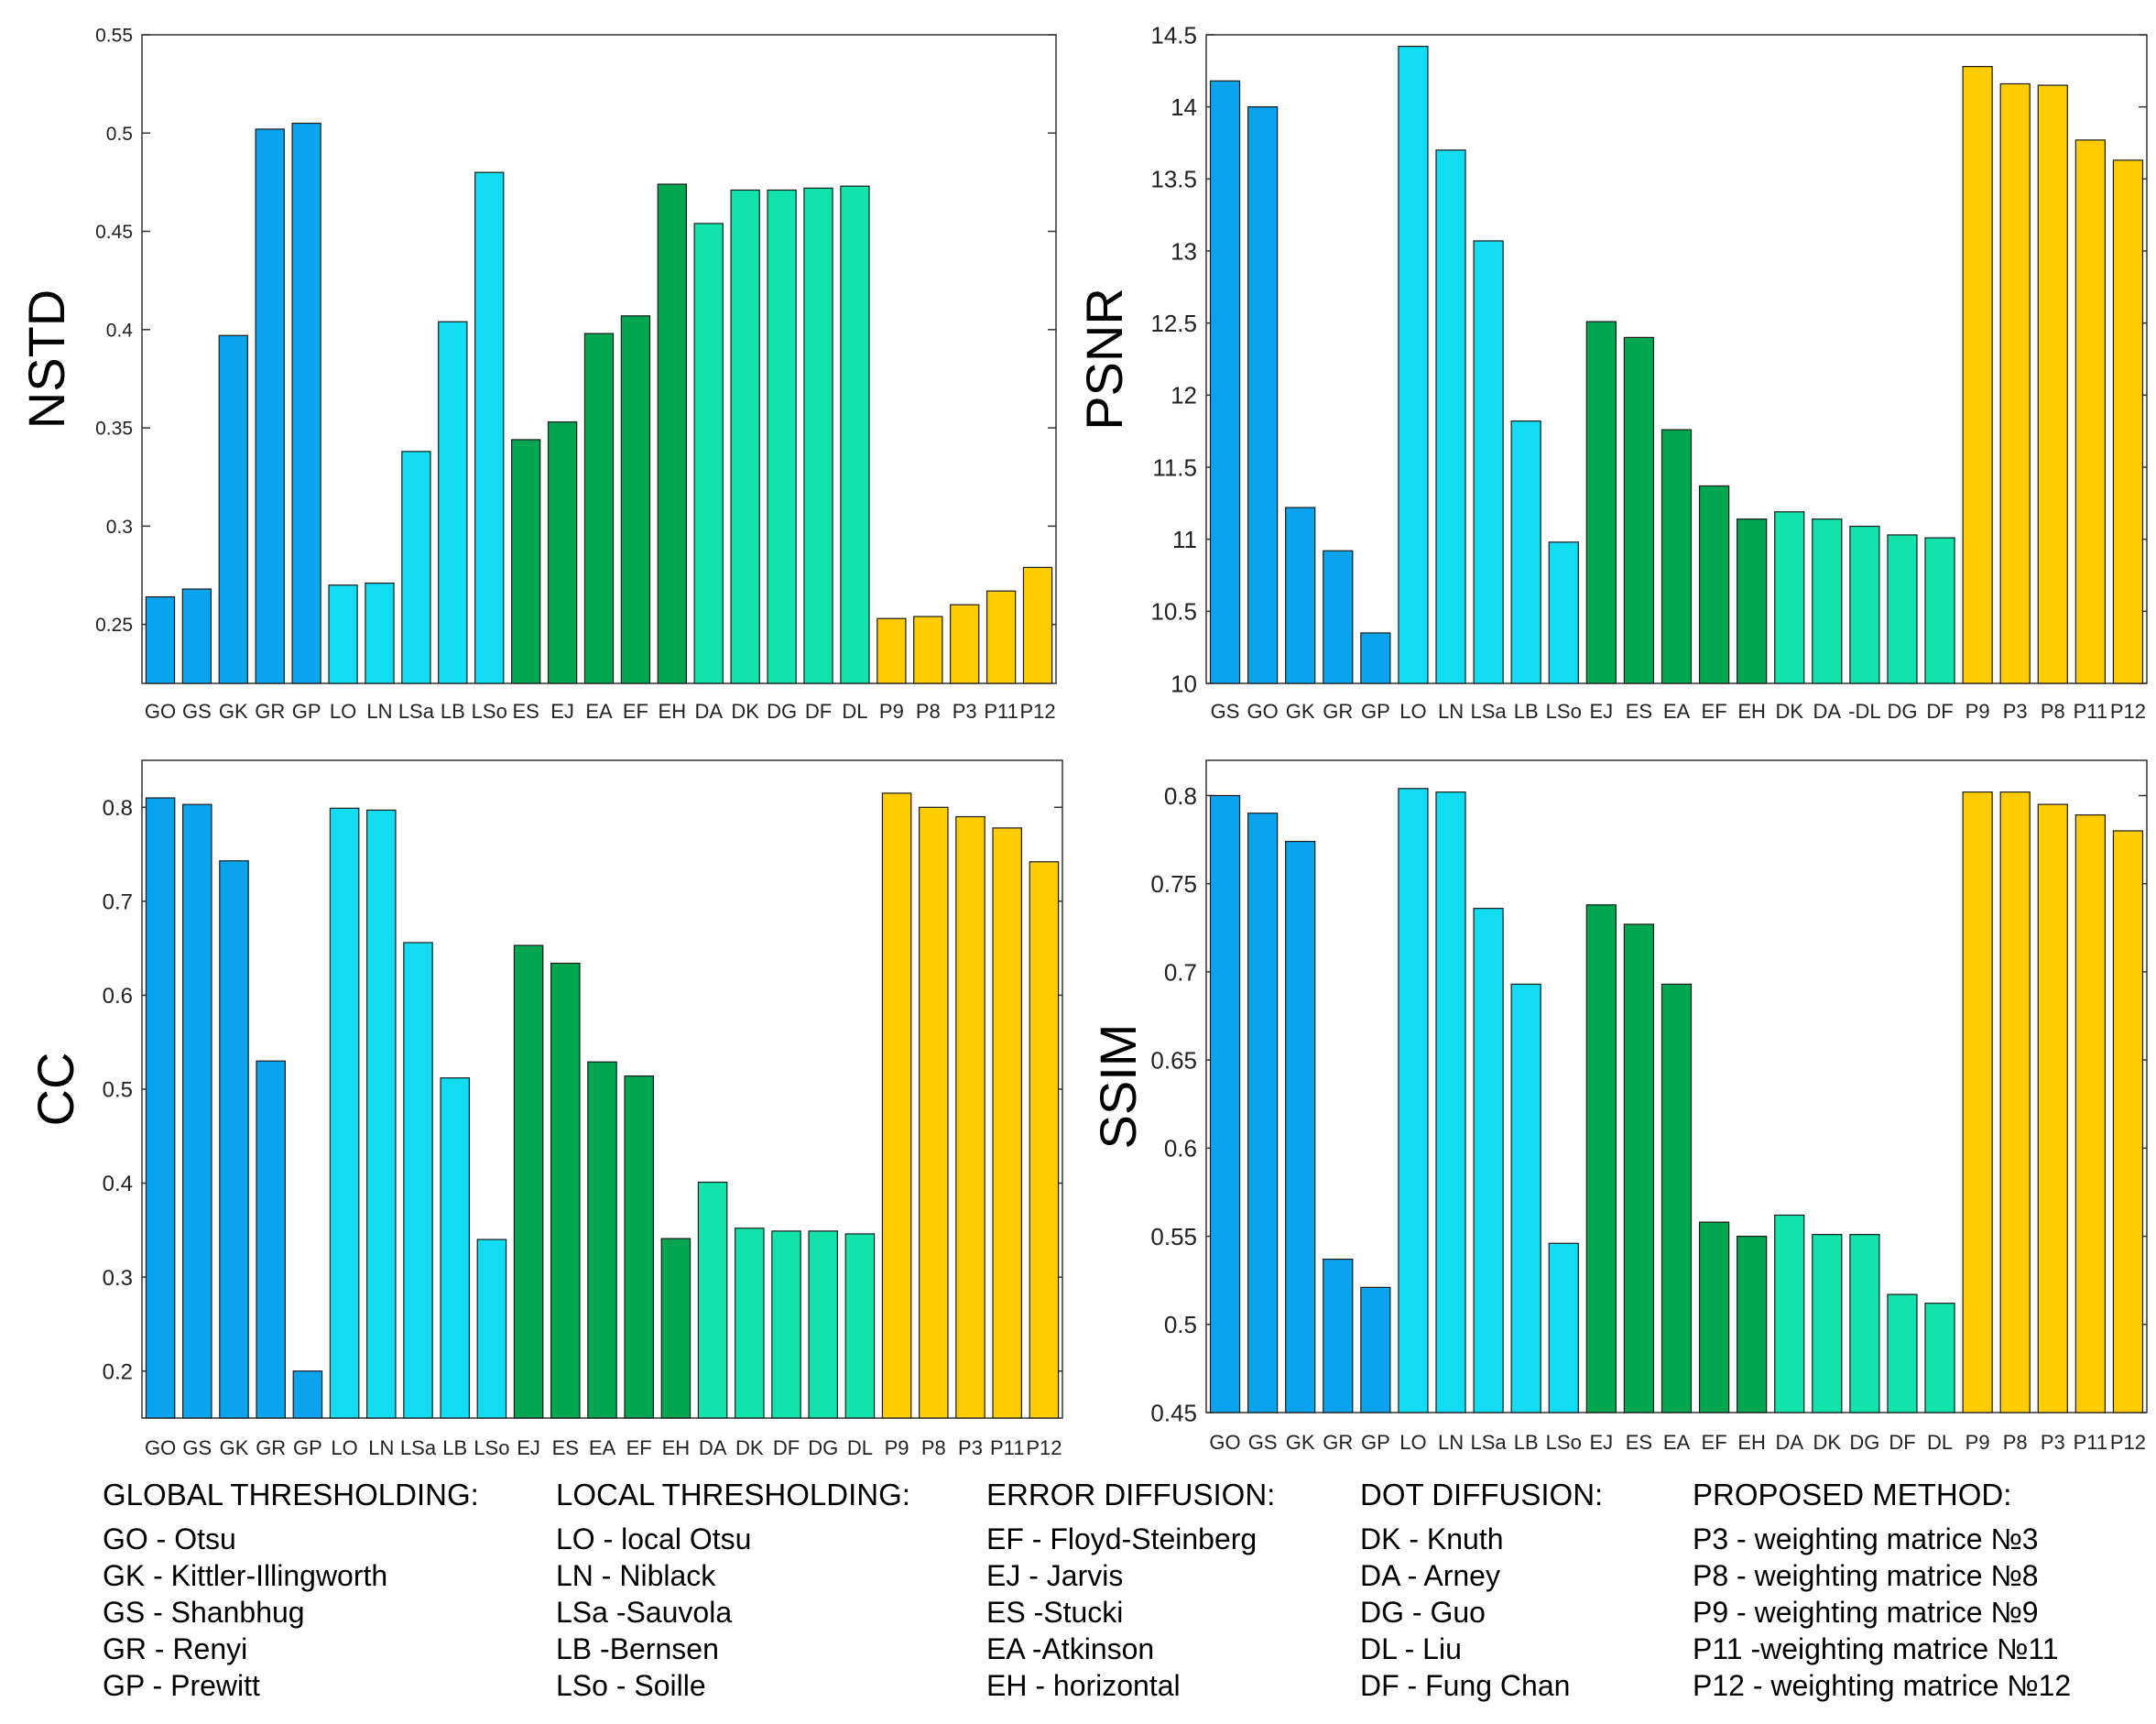 This screenshot has width=2156, height=1724. What do you see at coordinates (1864, 1442) in the screenshot?
I see `ssim-xtick-label: DG` at bounding box center [1864, 1442].